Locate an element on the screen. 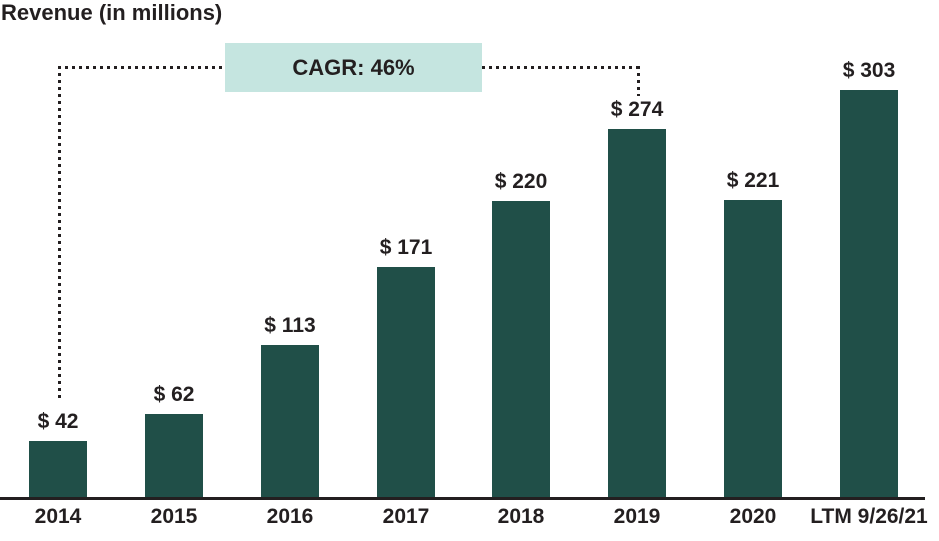  category-label-2019: 2019 is located at coordinates (637, 516).